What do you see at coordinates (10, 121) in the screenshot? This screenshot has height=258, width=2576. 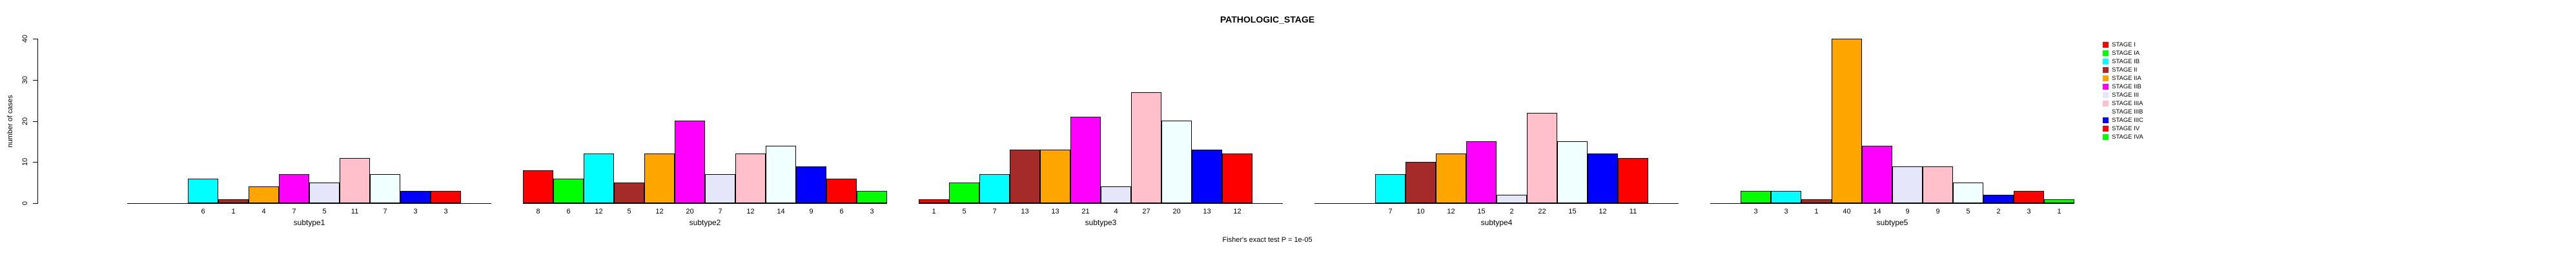 I see `y-axis-label: number of cases` at bounding box center [10, 121].